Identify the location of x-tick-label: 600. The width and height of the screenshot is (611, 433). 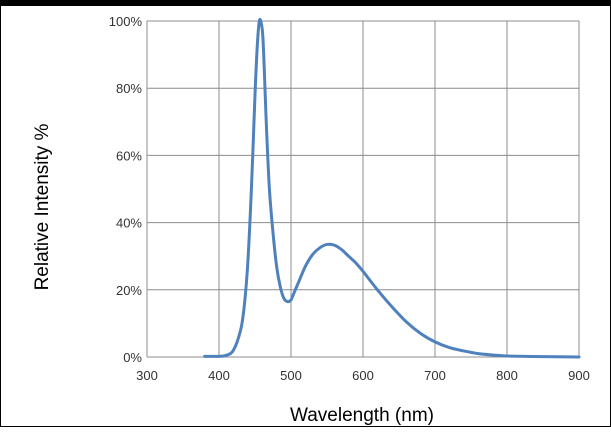
(363, 375).